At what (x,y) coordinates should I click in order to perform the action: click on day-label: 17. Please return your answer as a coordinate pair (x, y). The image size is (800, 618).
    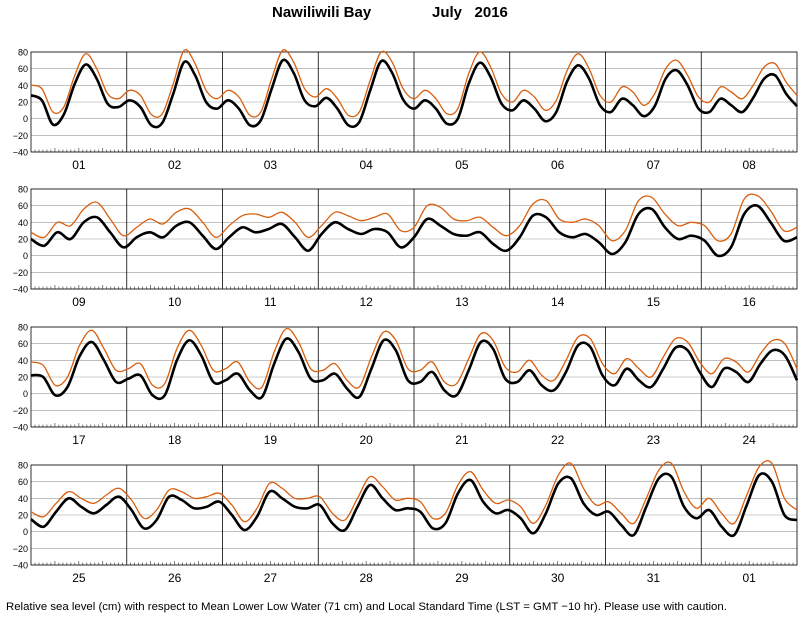
    Looking at the image, I should click on (79, 440).